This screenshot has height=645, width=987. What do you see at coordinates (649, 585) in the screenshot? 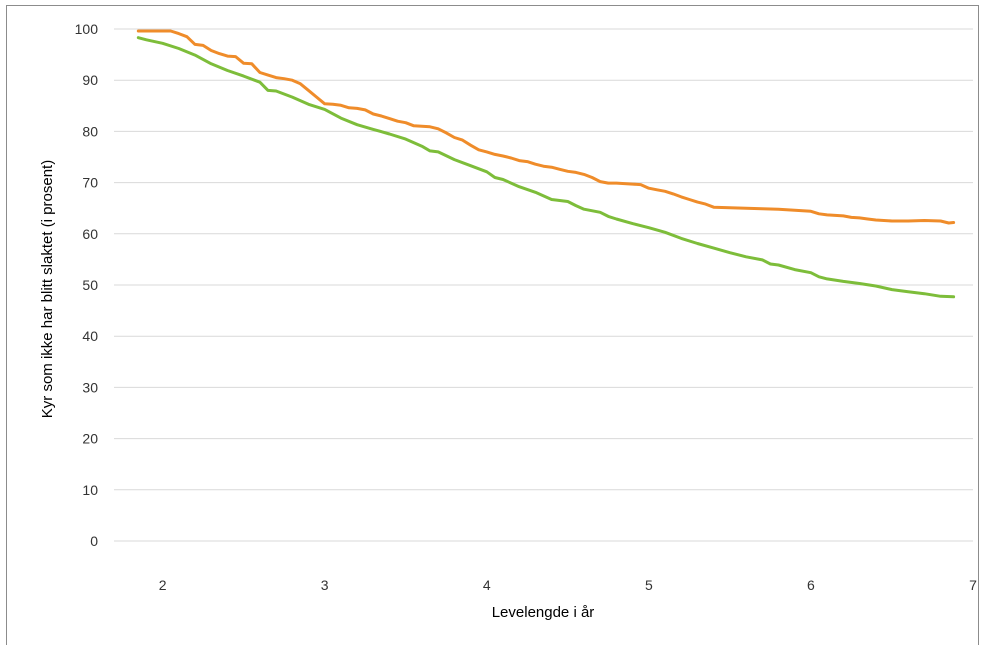
I see `x-tick-label: 5` at bounding box center [649, 585].